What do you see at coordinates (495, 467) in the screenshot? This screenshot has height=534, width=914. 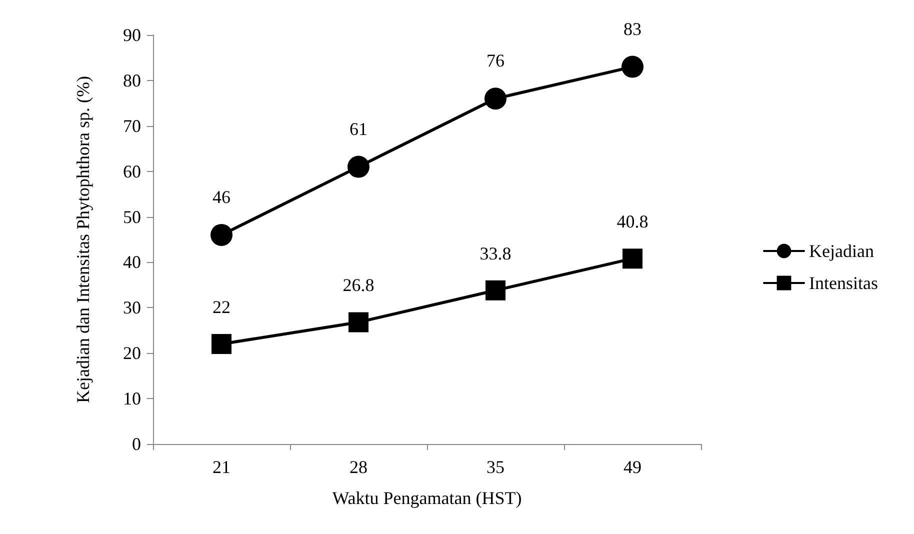 I see `x-tick-label: 35` at bounding box center [495, 467].